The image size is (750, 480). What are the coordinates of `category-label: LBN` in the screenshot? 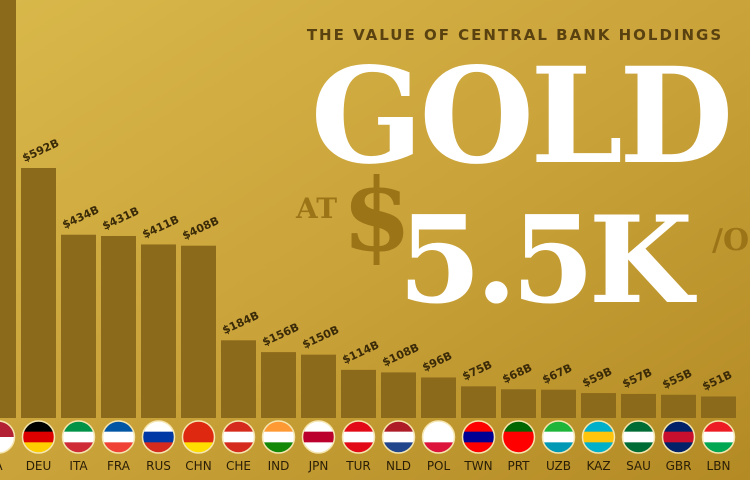 It's located at (719, 466).